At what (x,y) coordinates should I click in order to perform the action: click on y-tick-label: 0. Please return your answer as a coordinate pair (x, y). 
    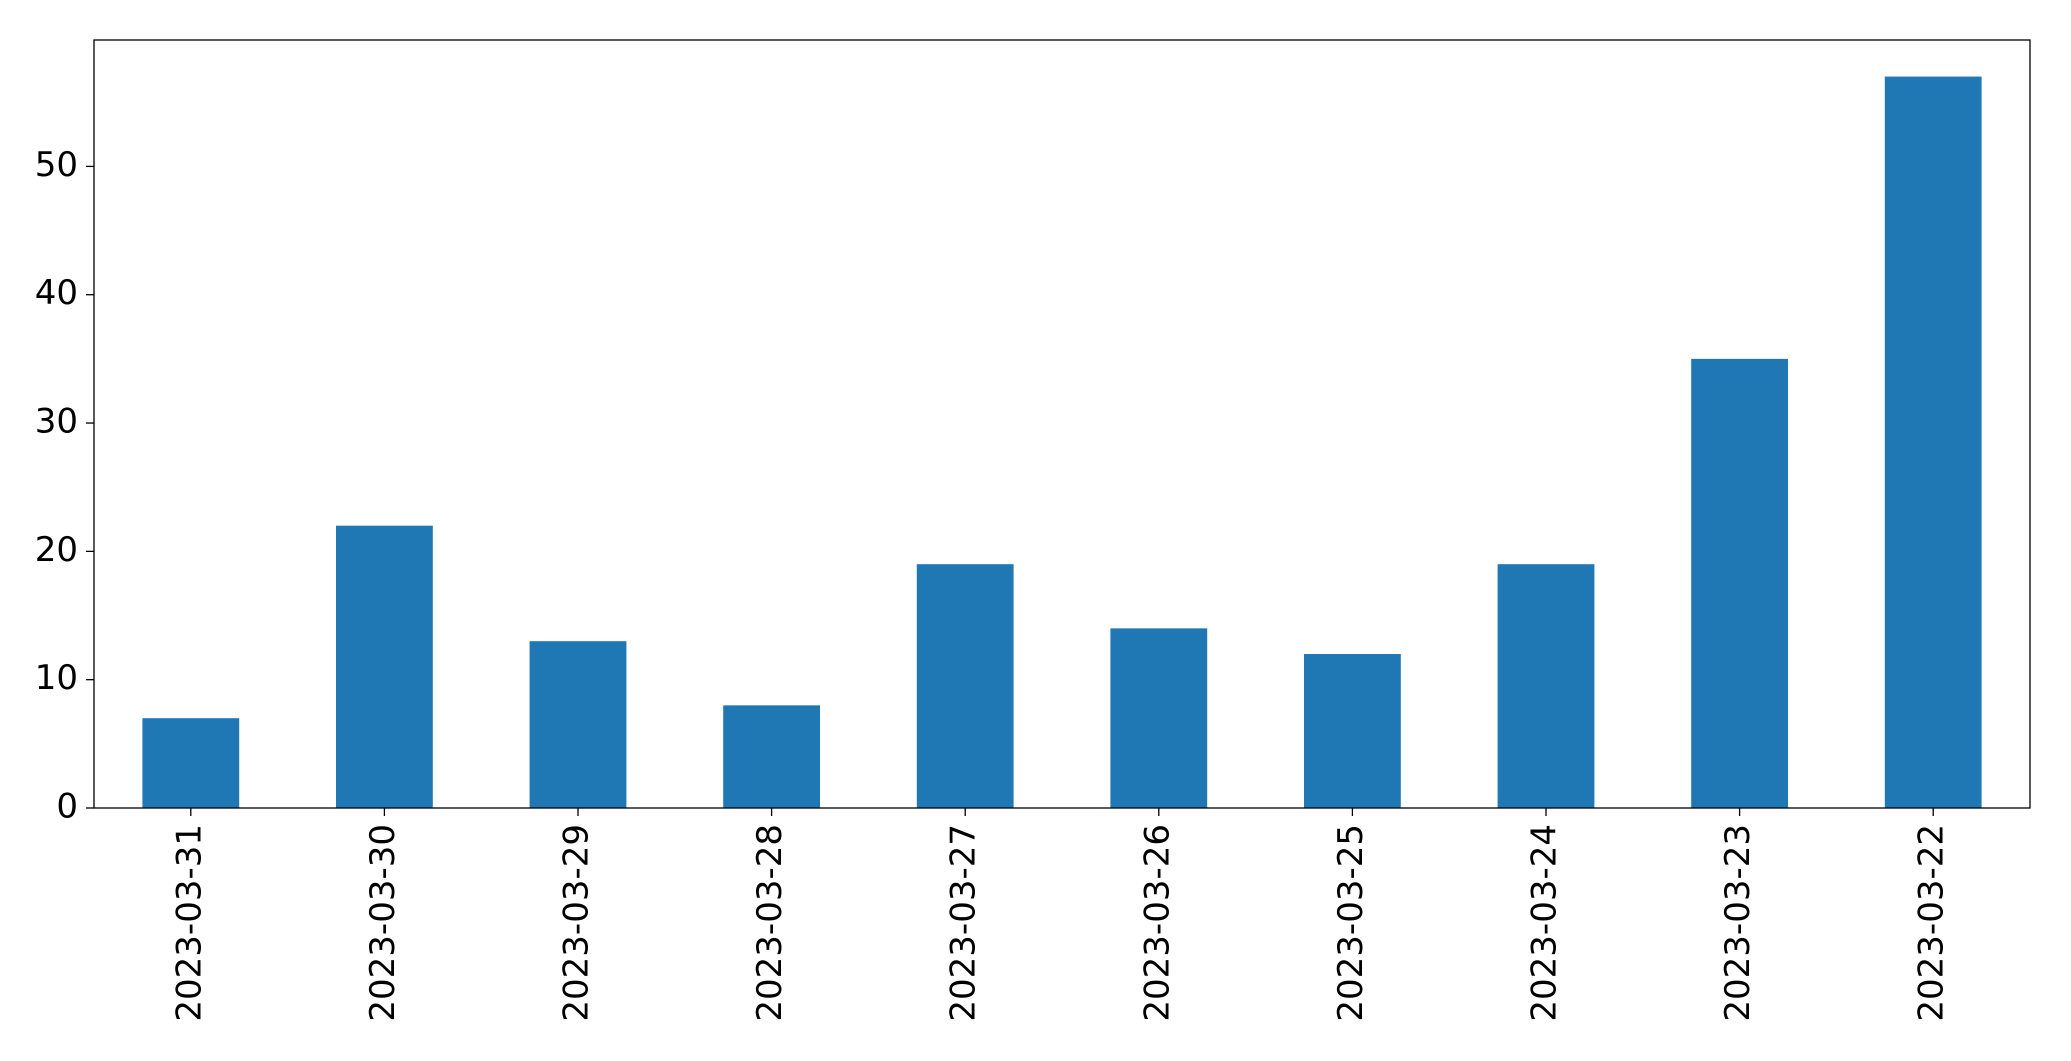
    Looking at the image, I should click on (67, 807).